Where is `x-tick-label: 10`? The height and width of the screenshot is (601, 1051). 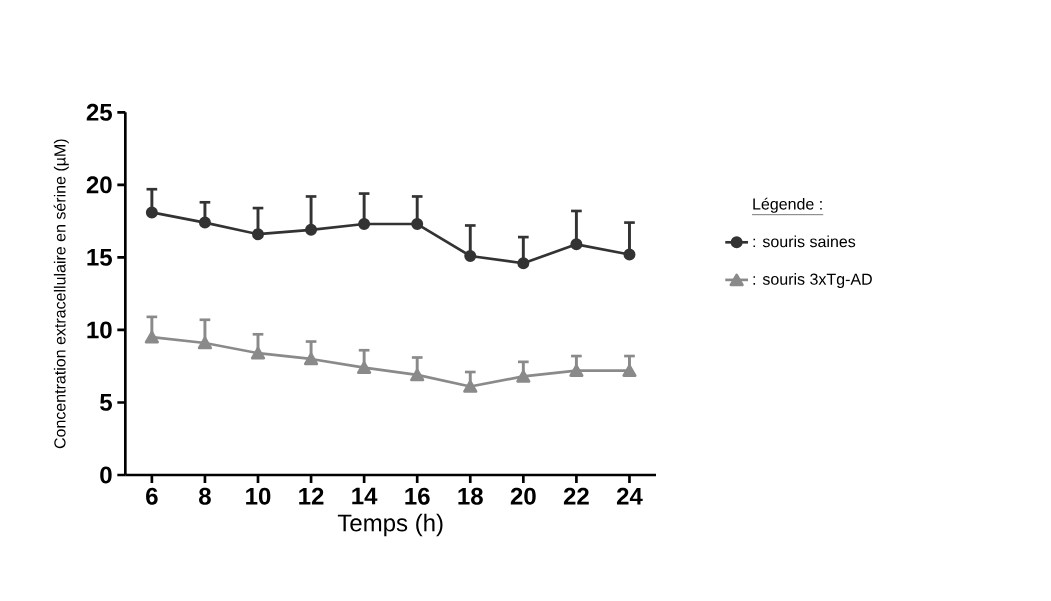 x-tick-label: 10 is located at coordinates (258, 496).